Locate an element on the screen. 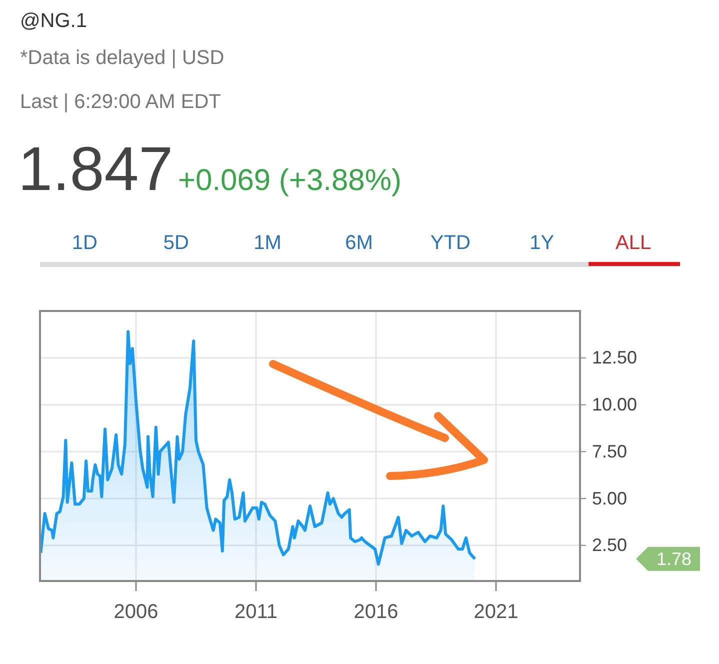  y-tick-label: 10.00 is located at coordinates (615, 404).